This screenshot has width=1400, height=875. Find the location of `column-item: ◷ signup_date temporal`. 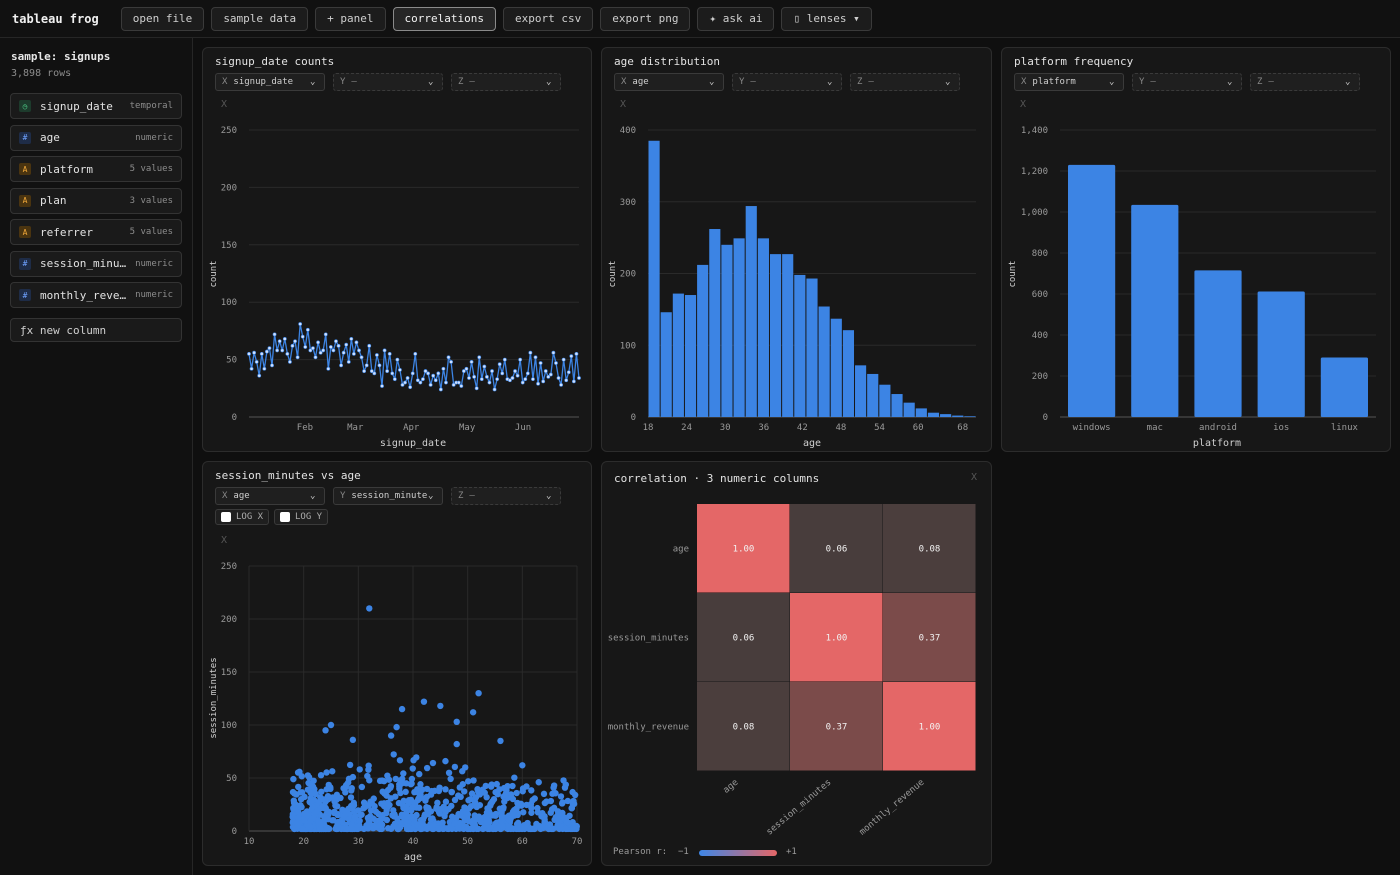

column-item: ◷ signup_date temporal is located at coordinates (96, 106).